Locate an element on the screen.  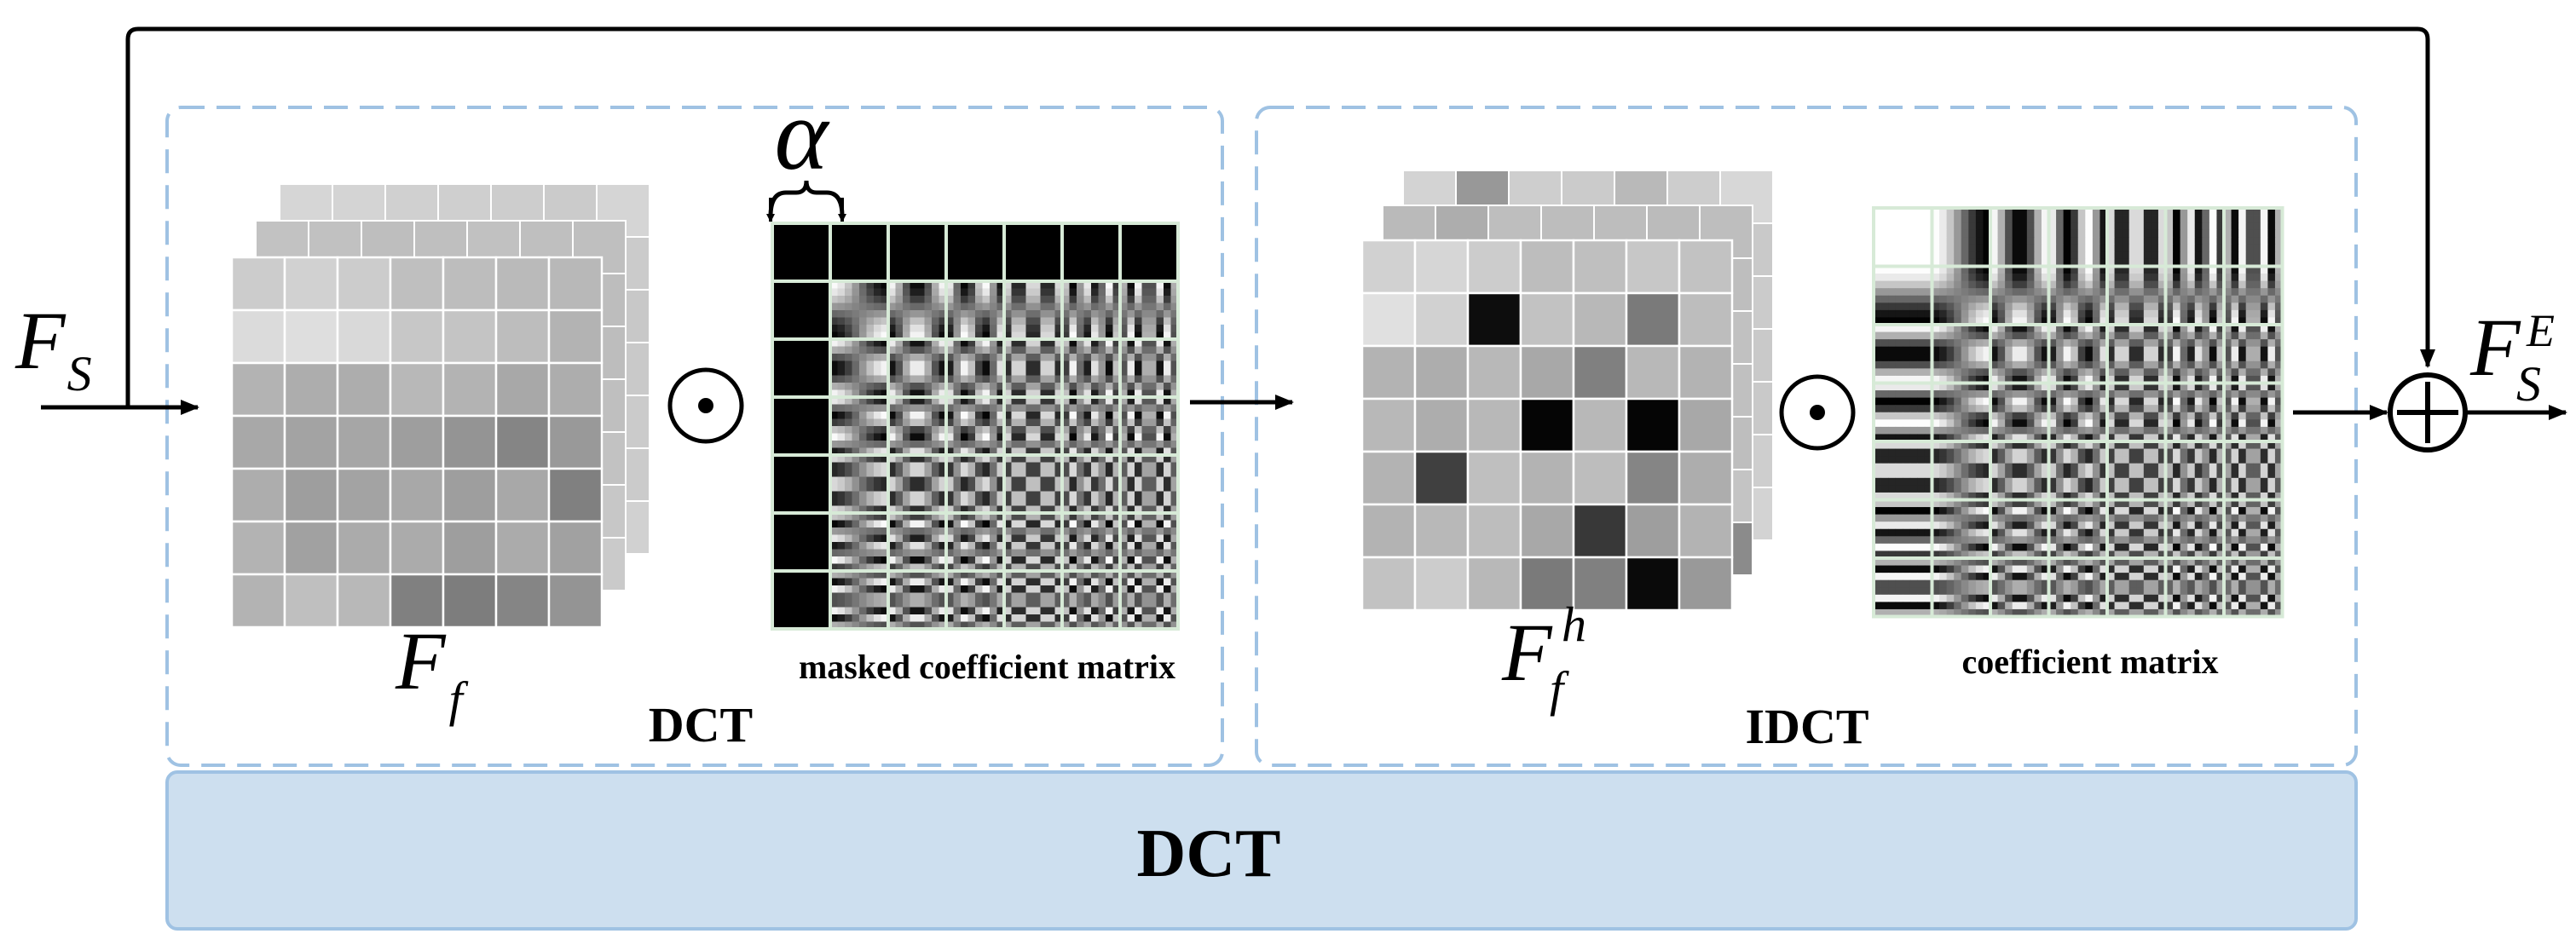
svg-text: Ff is located at coordinates (432, 671).